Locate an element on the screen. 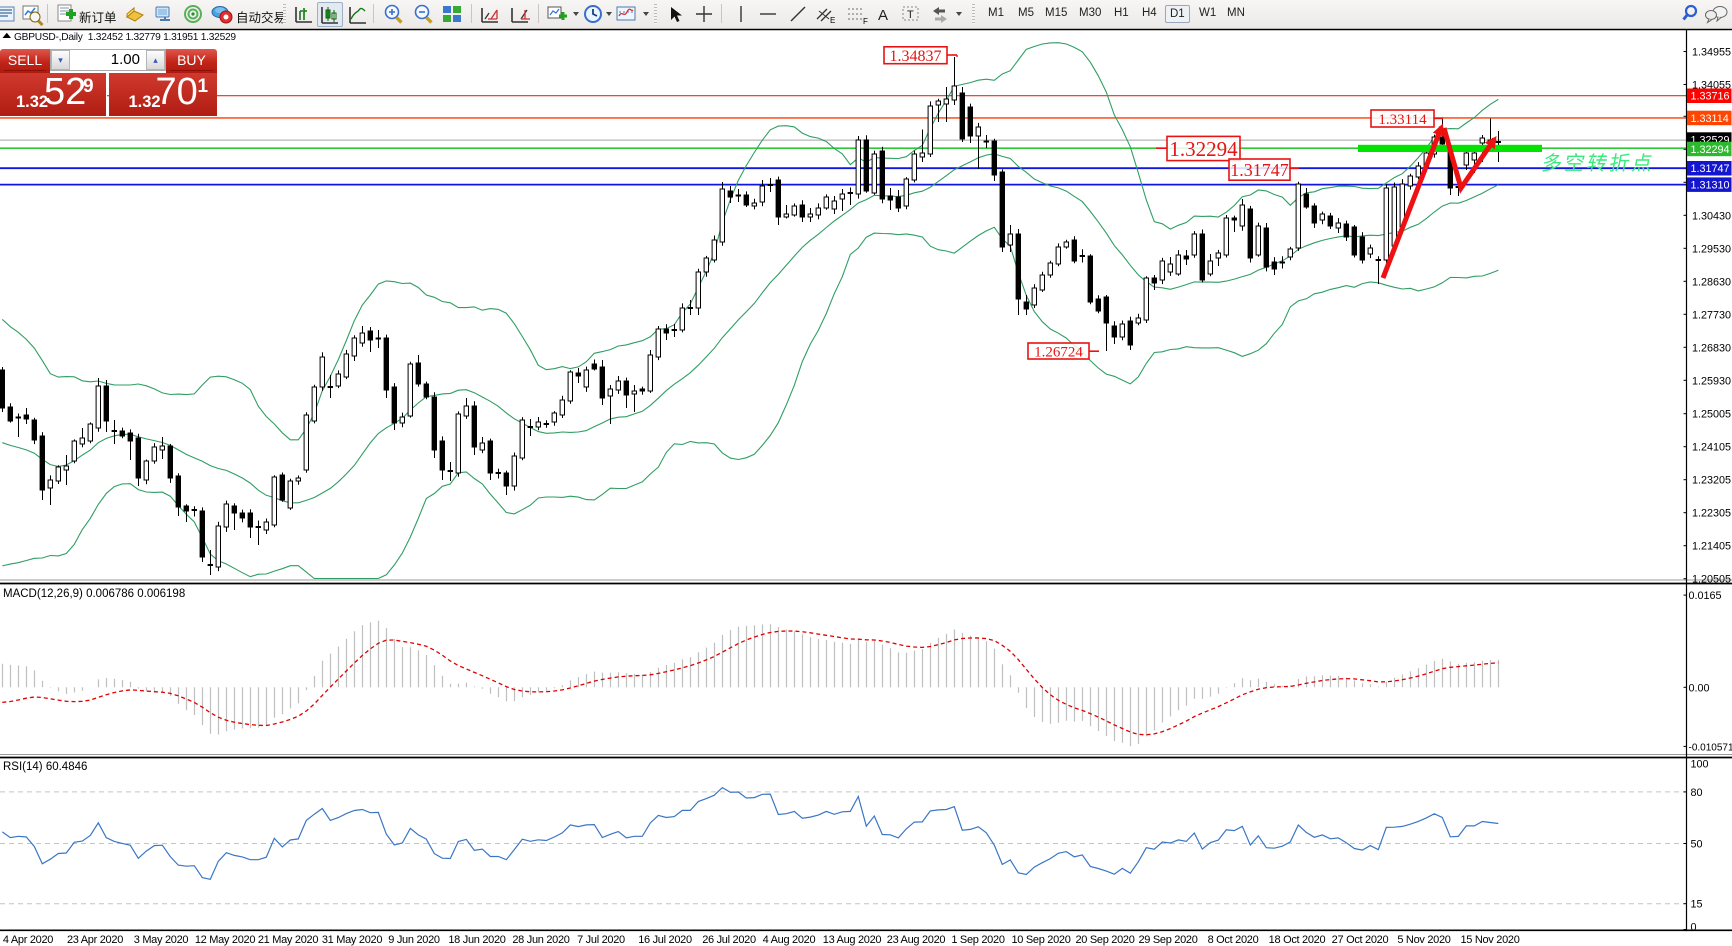 The width and height of the screenshot is (1732, 946). svg-text: 28 Jun 2020 is located at coordinates (540, 940).